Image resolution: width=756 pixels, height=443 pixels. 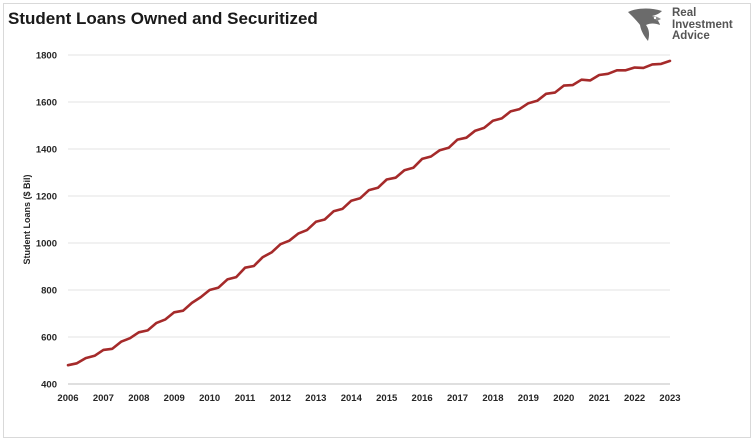 What do you see at coordinates (387, 398) in the screenshot?
I see `x-tick-label: 2015` at bounding box center [387, 398].